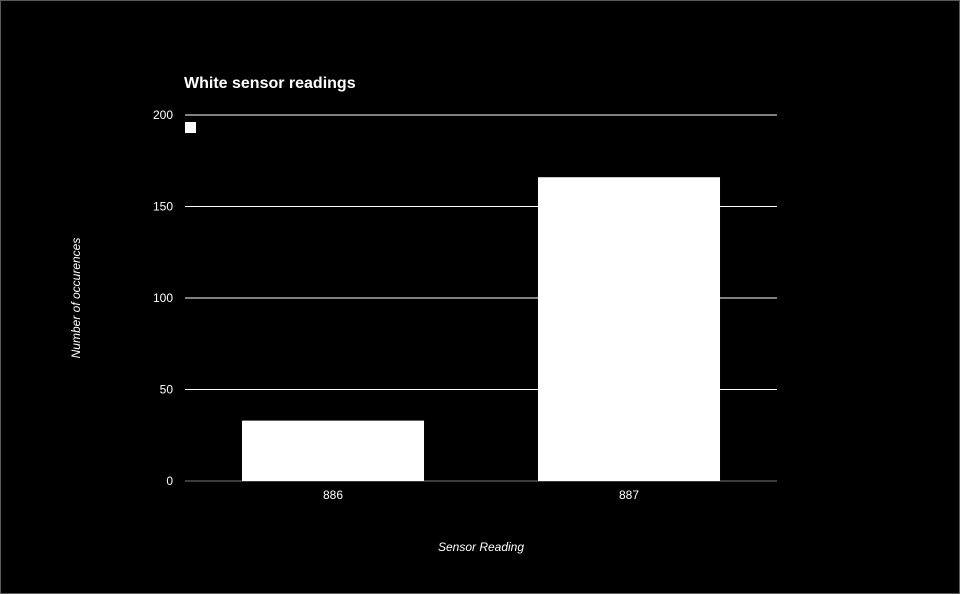  Describe the element at coordinates (76, 298) in the screenshot. I see `y-axis-label: Number of occurences` at that location.